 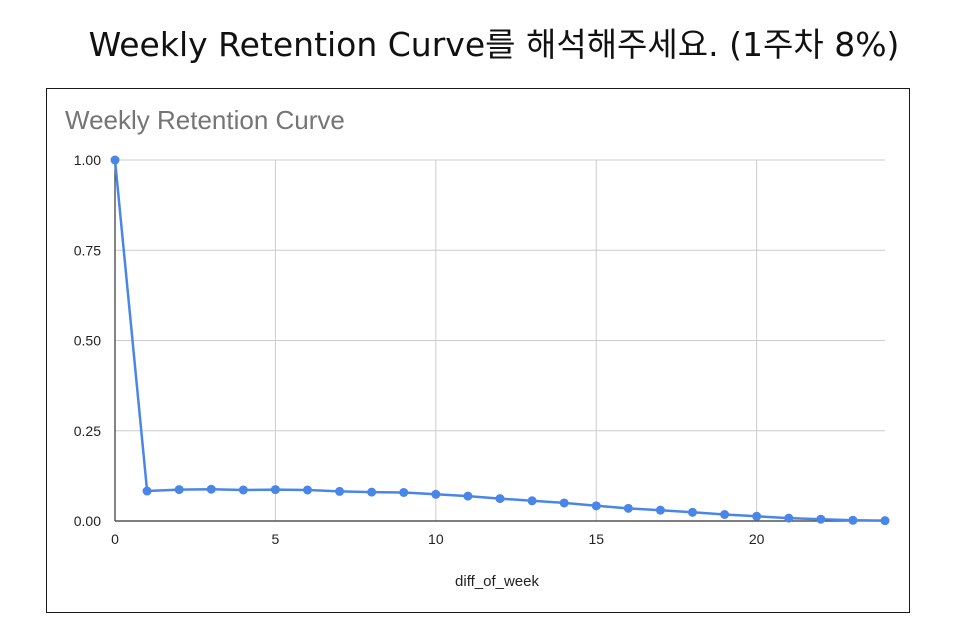 I want to click on chart-title: Weekly Retention Curve, so click(x=205, y=120).